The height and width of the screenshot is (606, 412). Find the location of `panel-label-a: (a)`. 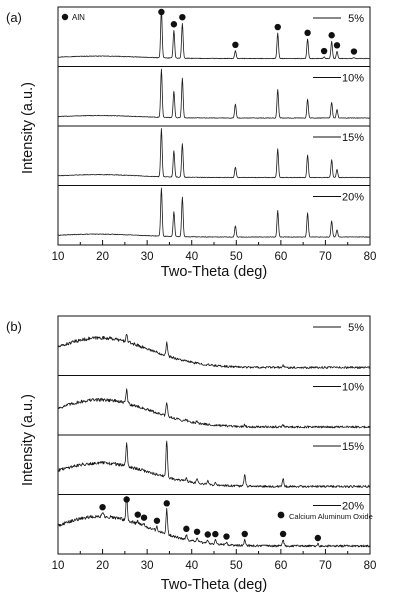

panel-label-a: (a) is located at coordinates (14, 17).